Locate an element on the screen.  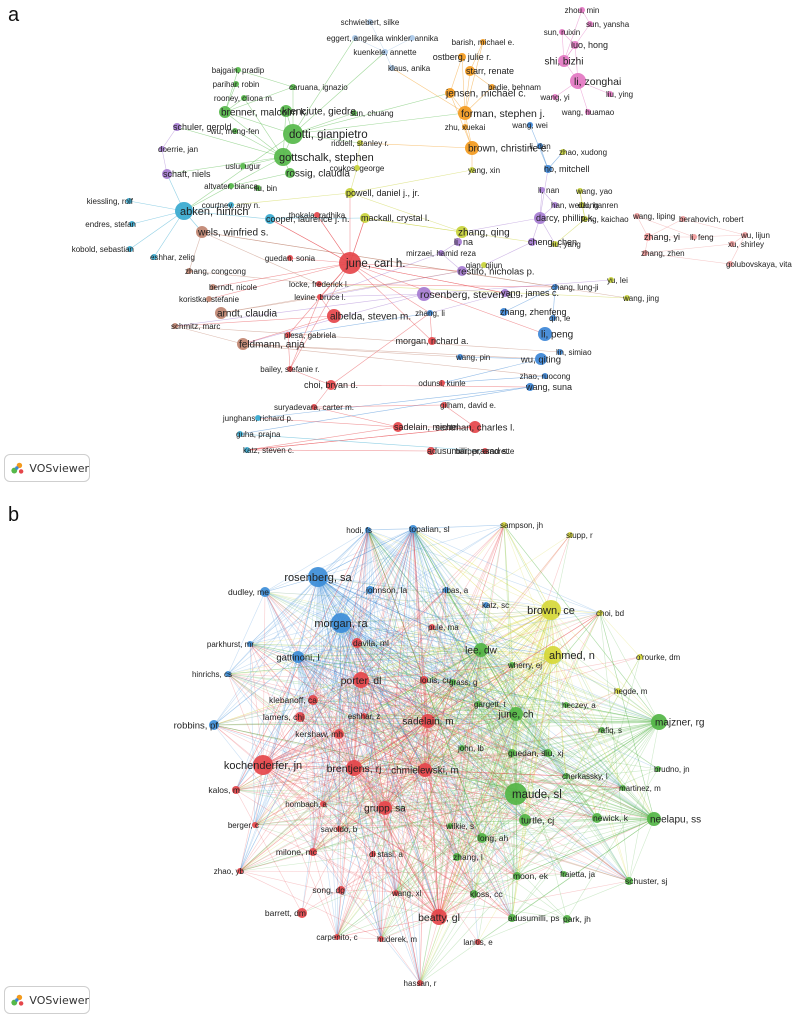
node-label: chmielewski, m is located at coordinates (425, 771).